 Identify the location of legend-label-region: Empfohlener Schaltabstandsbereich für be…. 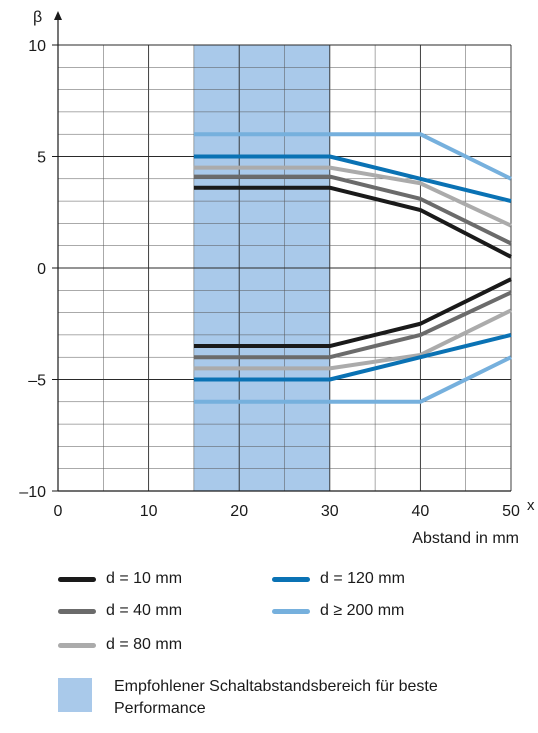
(276, 697).